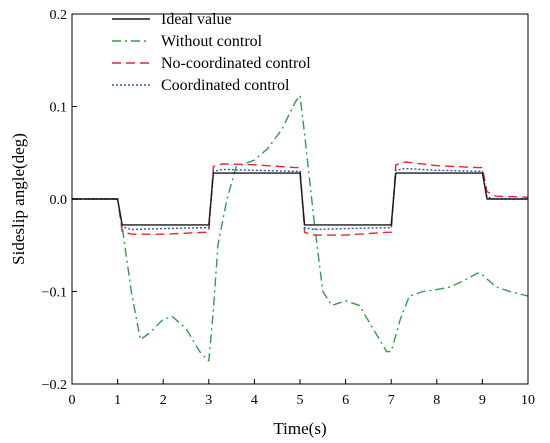  What do you see at coordinates (59, 108) in the screenshot?
I see `y-tick-label: 0.1` at bounding box center [59, 108].